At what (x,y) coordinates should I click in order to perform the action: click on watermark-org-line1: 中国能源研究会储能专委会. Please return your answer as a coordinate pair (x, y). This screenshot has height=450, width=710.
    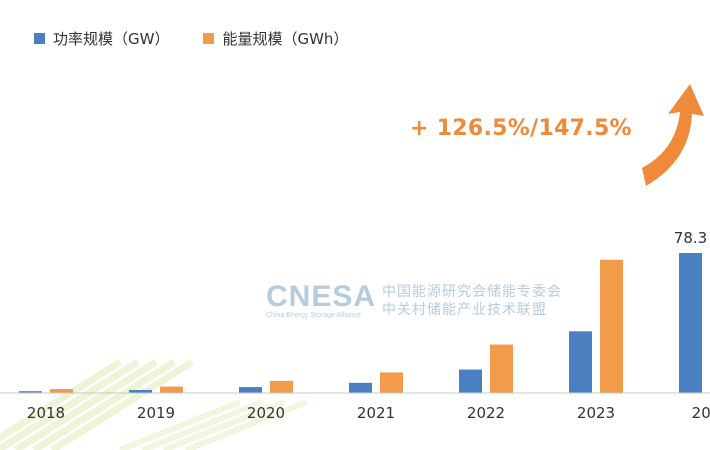
    Looking at the image, I should click on (472, 291).